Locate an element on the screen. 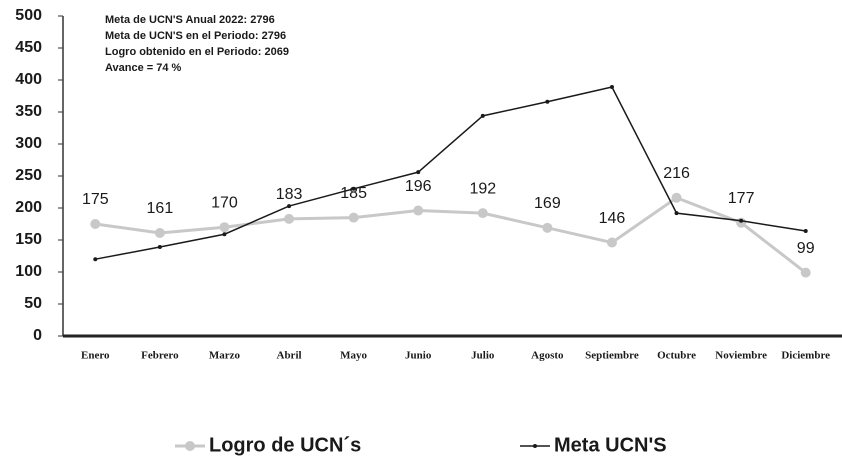 Image resolution: width=842 pixels, height=464 pixels. x-tick-label: Marzo is located at coordinates (225, 356).